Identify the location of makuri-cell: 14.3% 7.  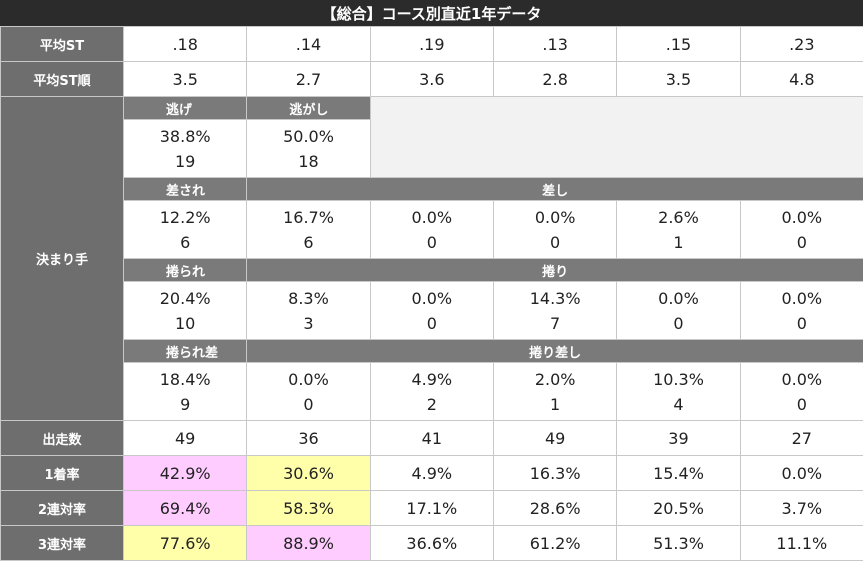
(555, 310).